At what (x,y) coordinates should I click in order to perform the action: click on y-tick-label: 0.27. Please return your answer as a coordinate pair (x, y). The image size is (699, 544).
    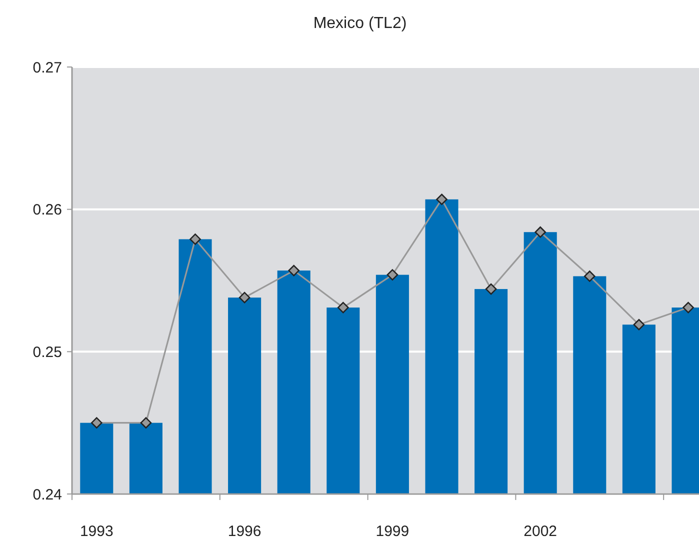
    Looking at the image, I should click on (47, 67).